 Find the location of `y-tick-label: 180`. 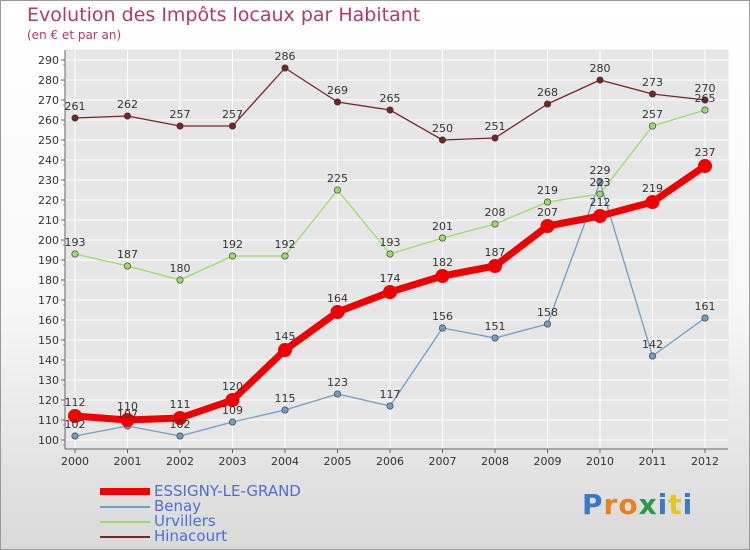

y-tick-label: 180 is located at coordinates (48, 280).